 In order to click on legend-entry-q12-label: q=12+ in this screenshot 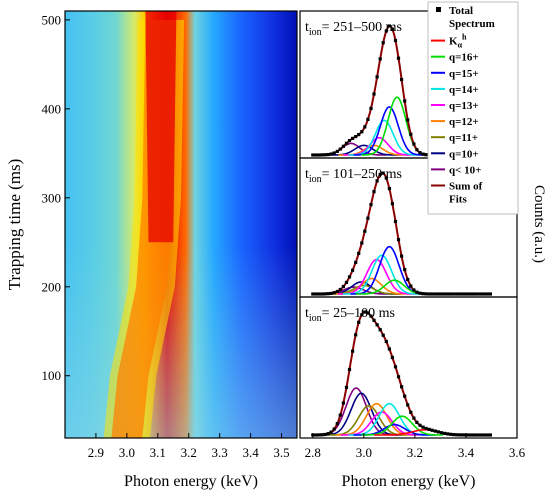, I will do `click(464, 122)`.